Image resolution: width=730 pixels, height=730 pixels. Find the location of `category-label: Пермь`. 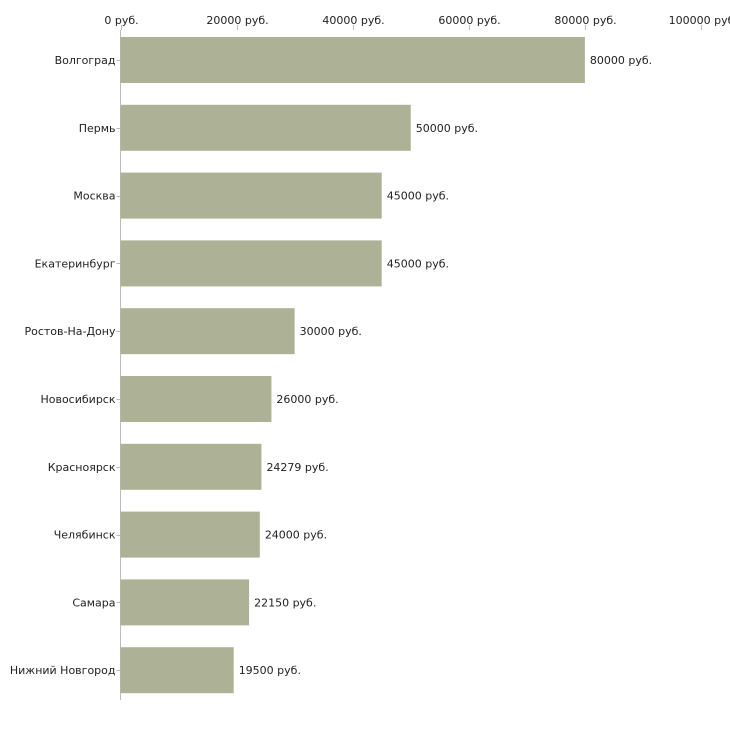

category-label: Пермь is located at coordinates (97, 128).